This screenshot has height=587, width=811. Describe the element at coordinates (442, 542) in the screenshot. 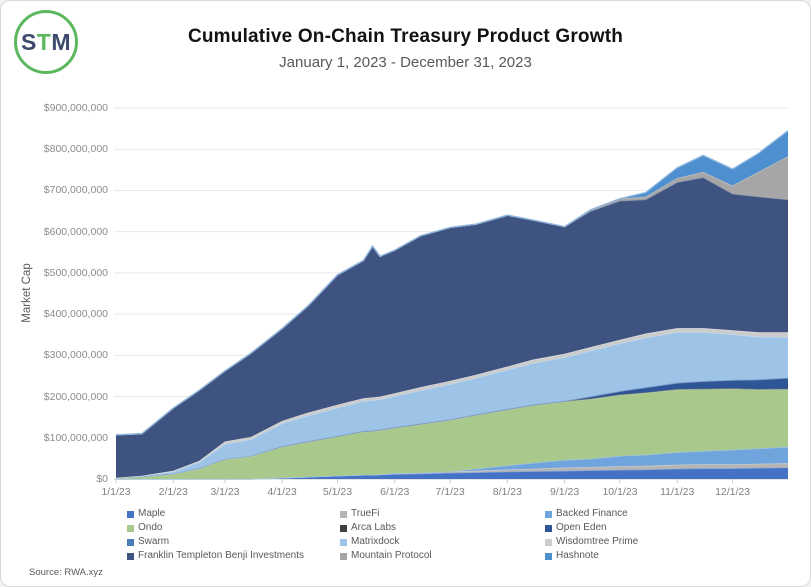

I see `legend-item-matrixdock: Matrixdock` at that location.